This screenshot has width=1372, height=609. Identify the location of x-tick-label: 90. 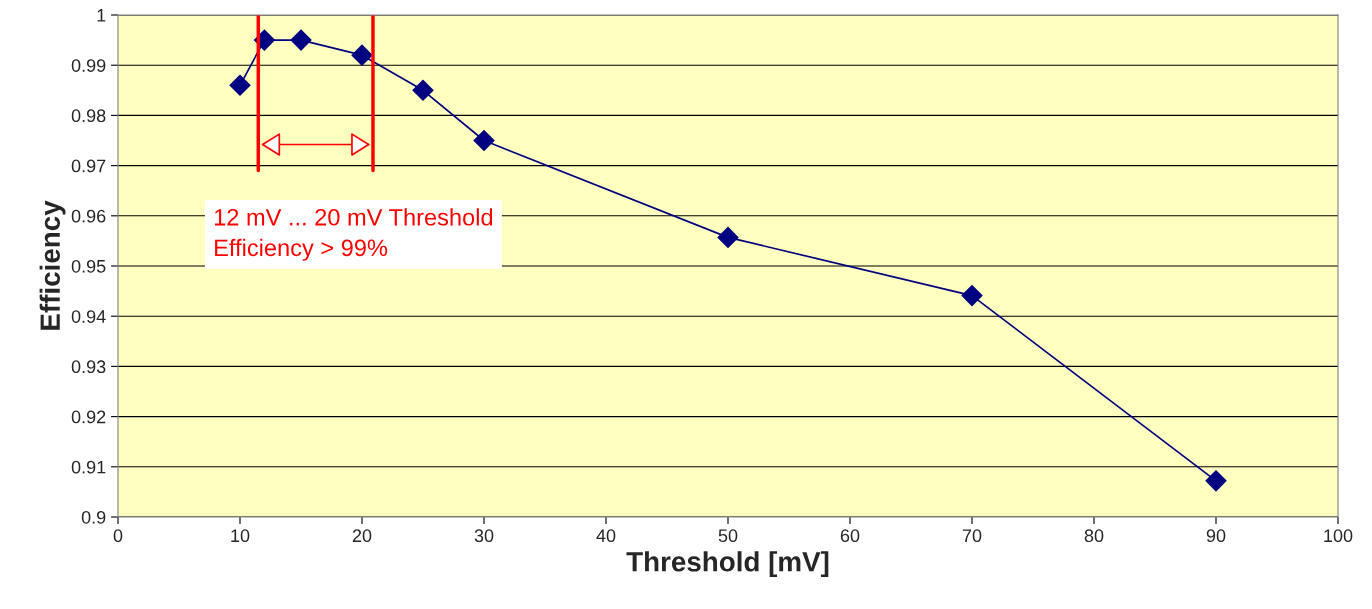
(1216, 536).